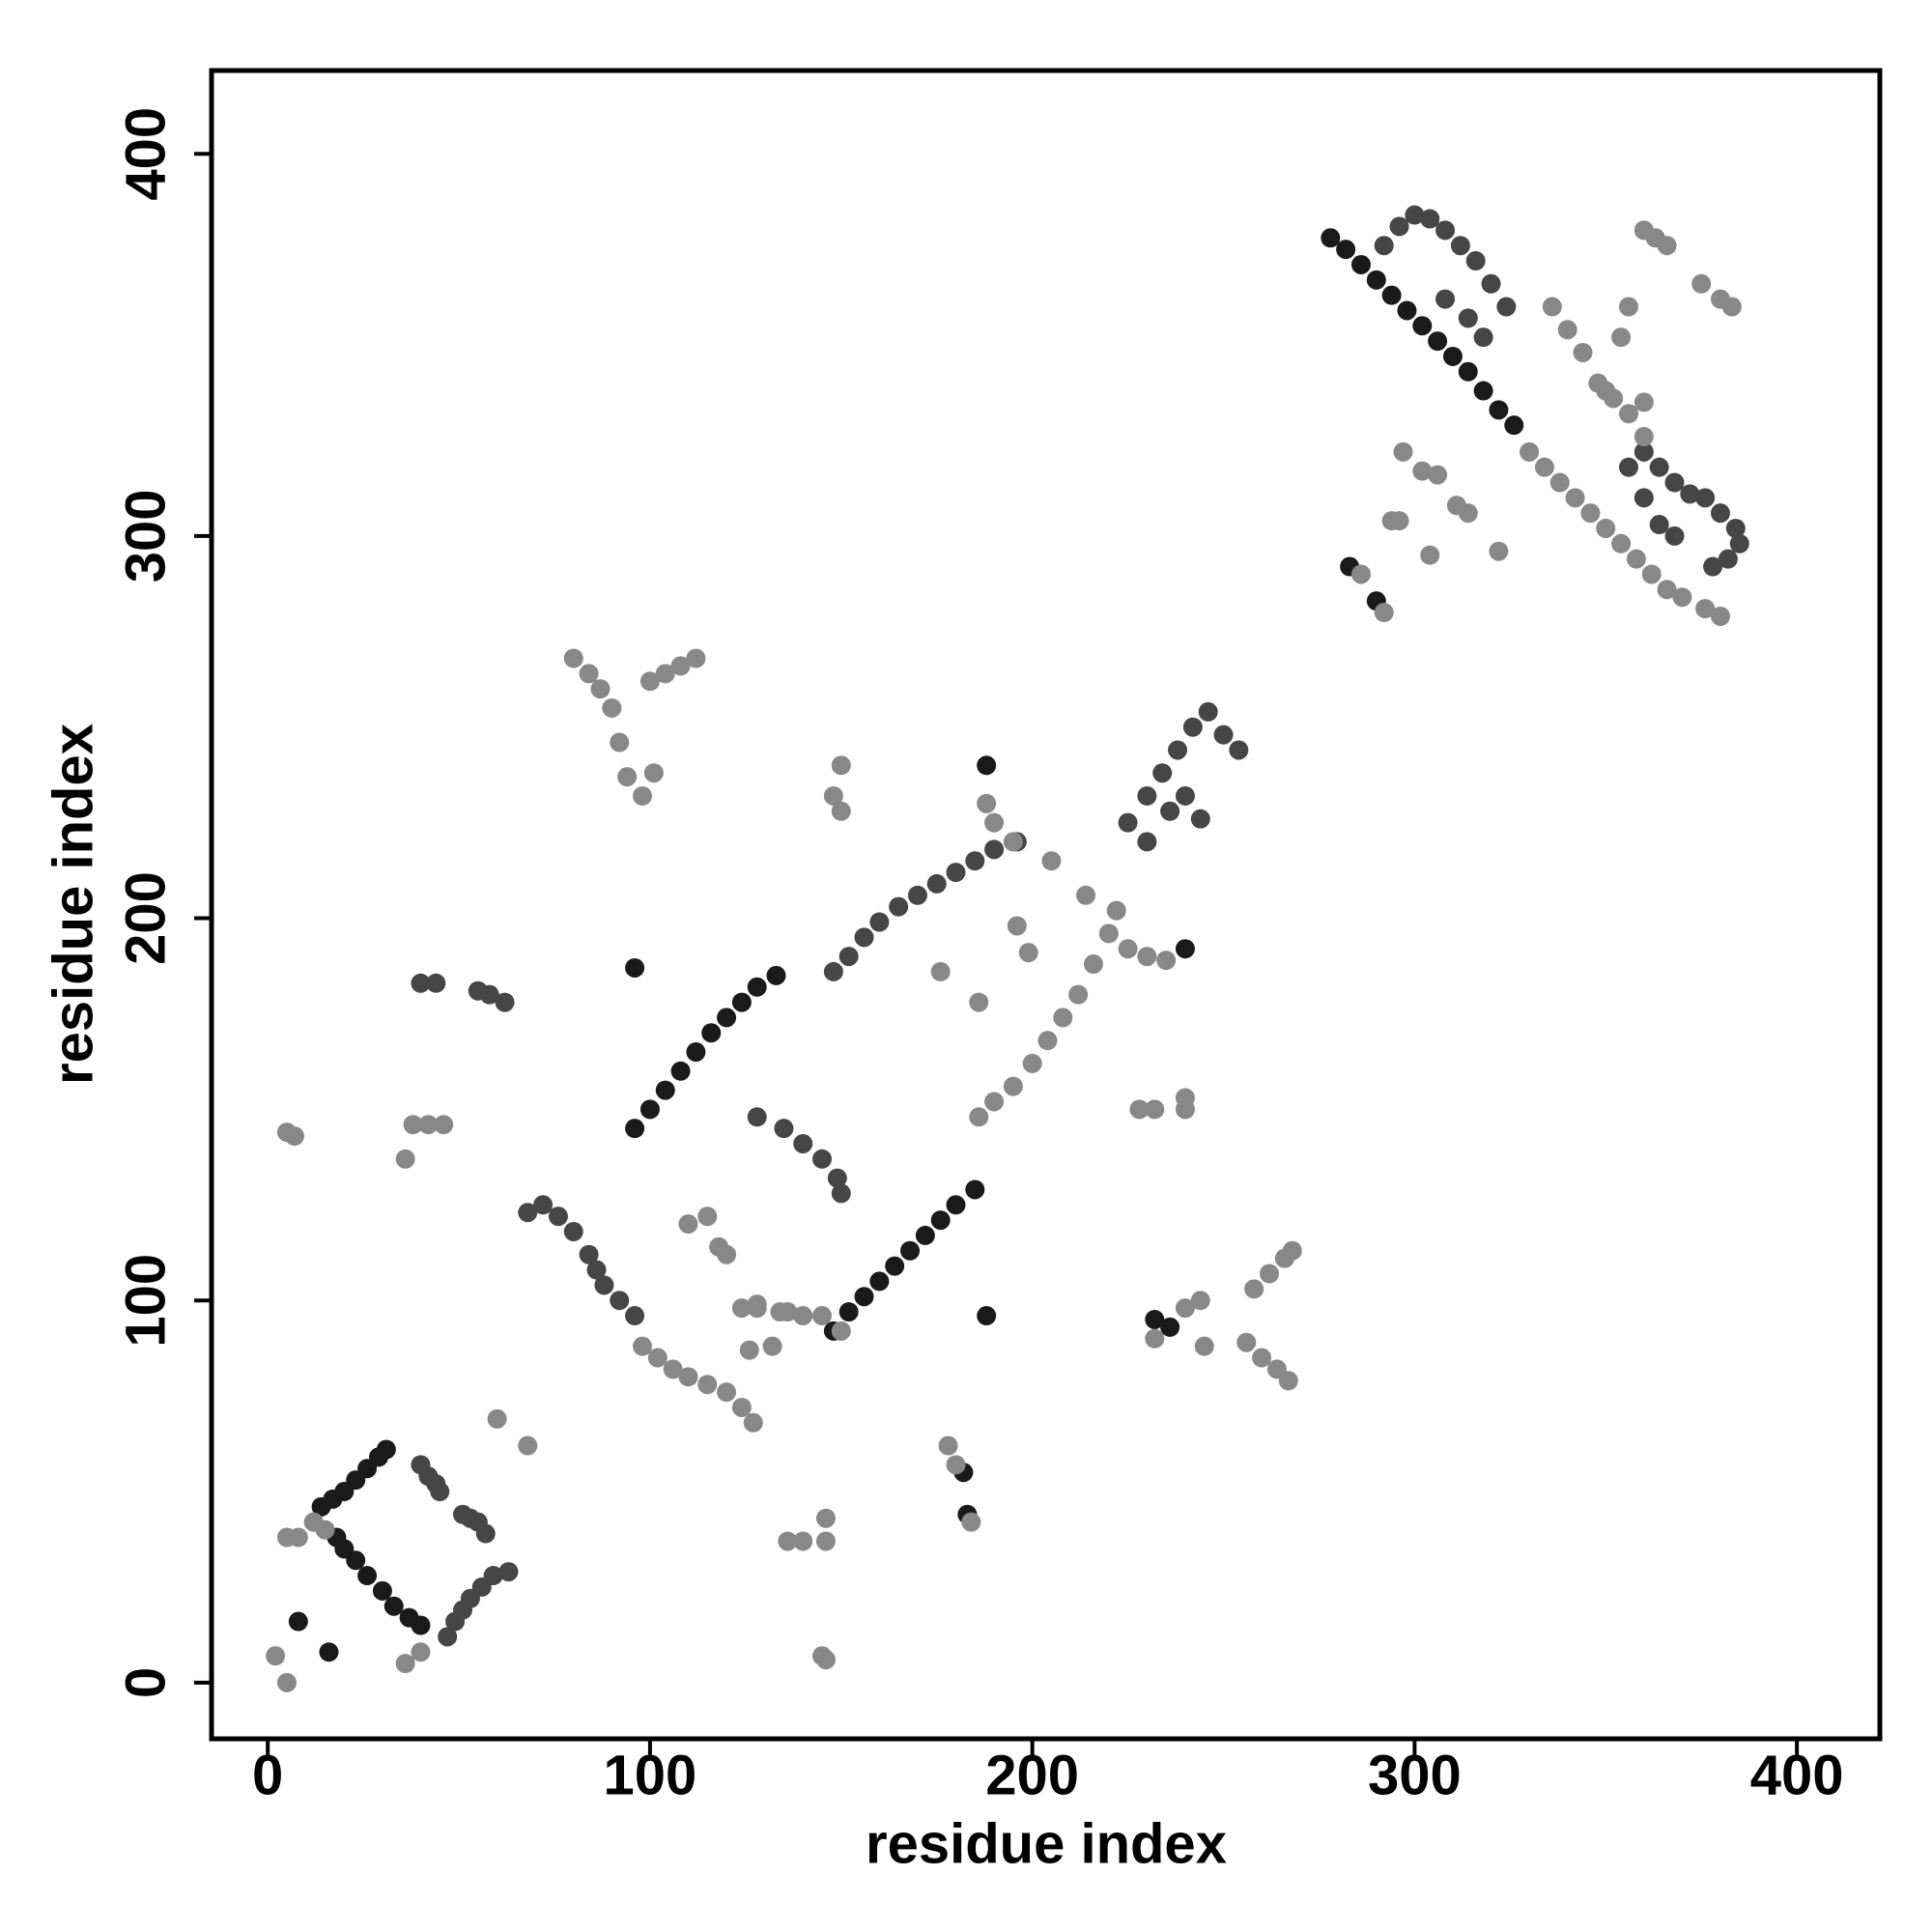 This screenshot has width=1932, height=1932. I want to click on y-tick-label: 300, so click(145, 536).